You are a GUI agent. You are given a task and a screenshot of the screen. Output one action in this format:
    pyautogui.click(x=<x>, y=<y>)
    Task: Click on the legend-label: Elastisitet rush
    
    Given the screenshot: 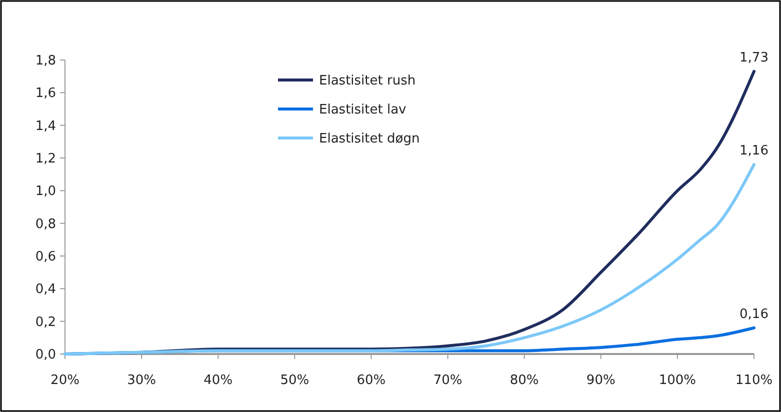 What is the action you would take?
    pyautogui.click(x=367, y=81)
    